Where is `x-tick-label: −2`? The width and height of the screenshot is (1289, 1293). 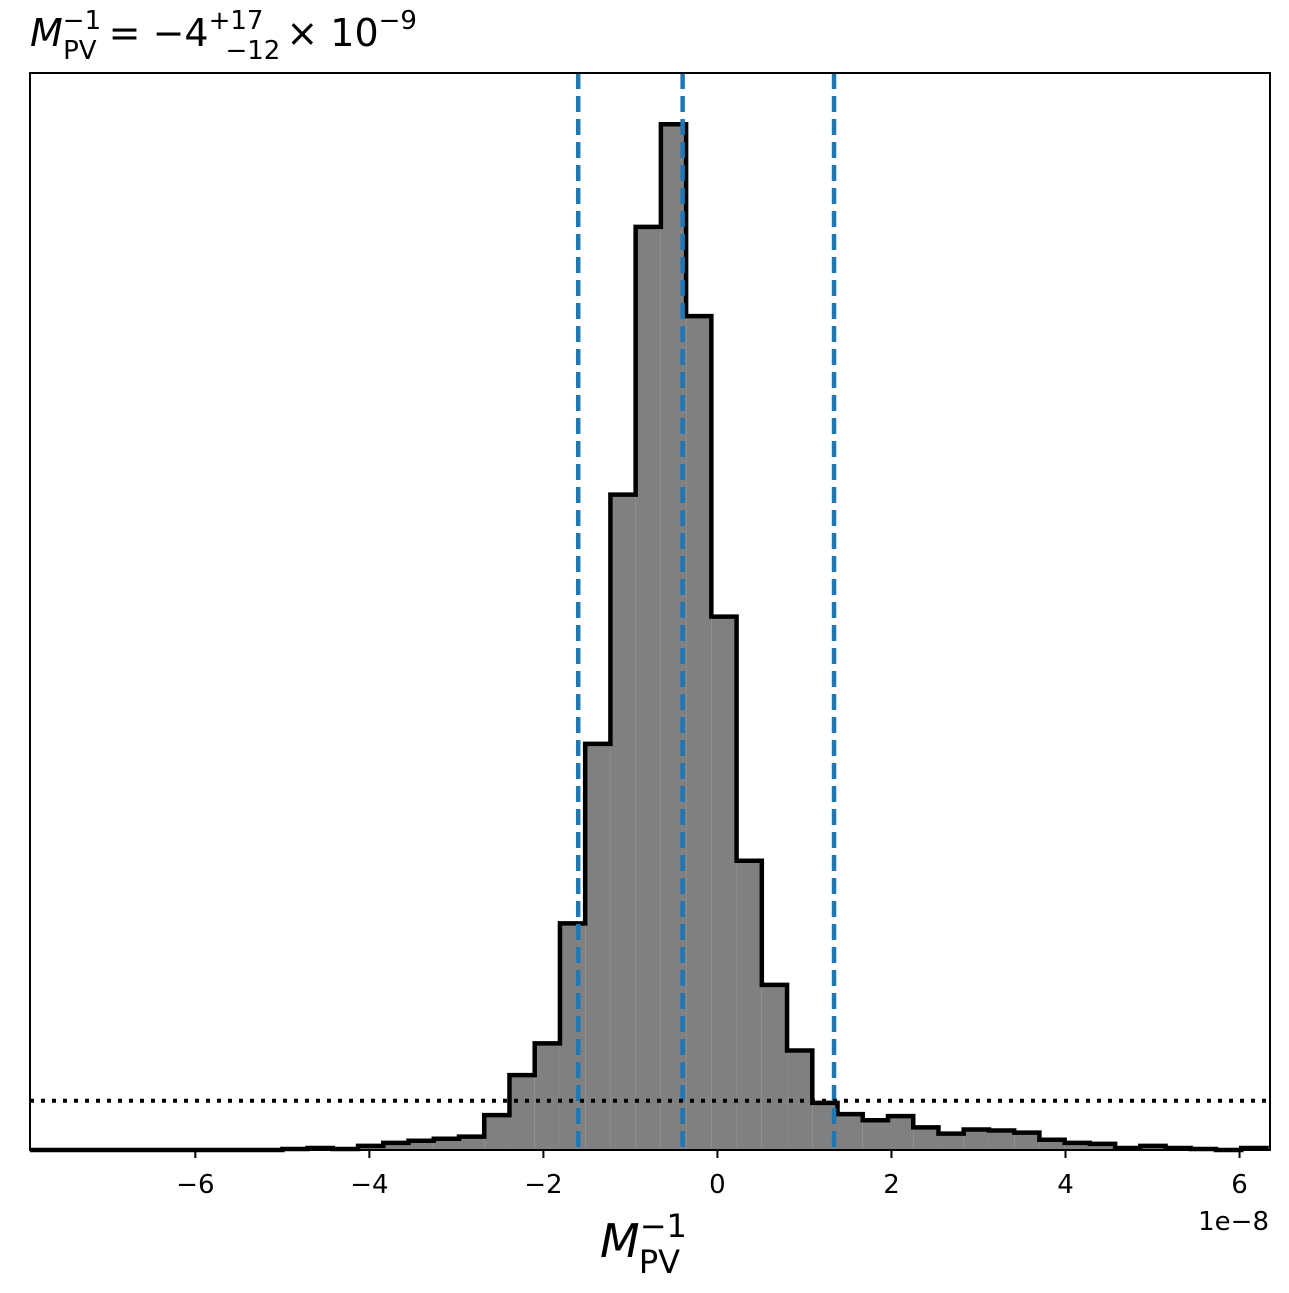 x-tick-label: −2 is located at coordinates (543, 1185).